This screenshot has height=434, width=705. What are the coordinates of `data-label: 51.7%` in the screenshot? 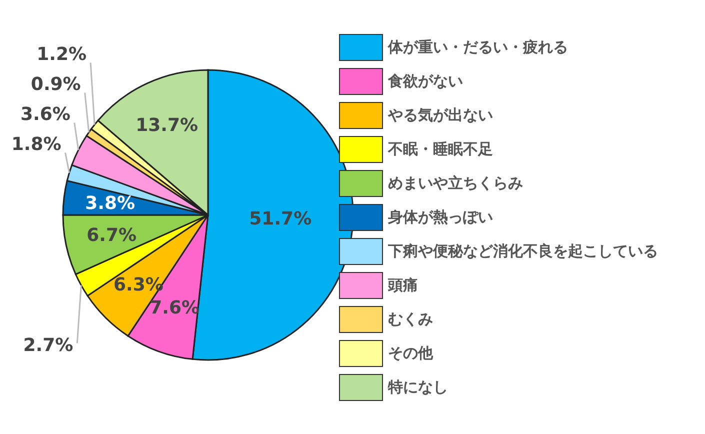 It's located at (280, 219).